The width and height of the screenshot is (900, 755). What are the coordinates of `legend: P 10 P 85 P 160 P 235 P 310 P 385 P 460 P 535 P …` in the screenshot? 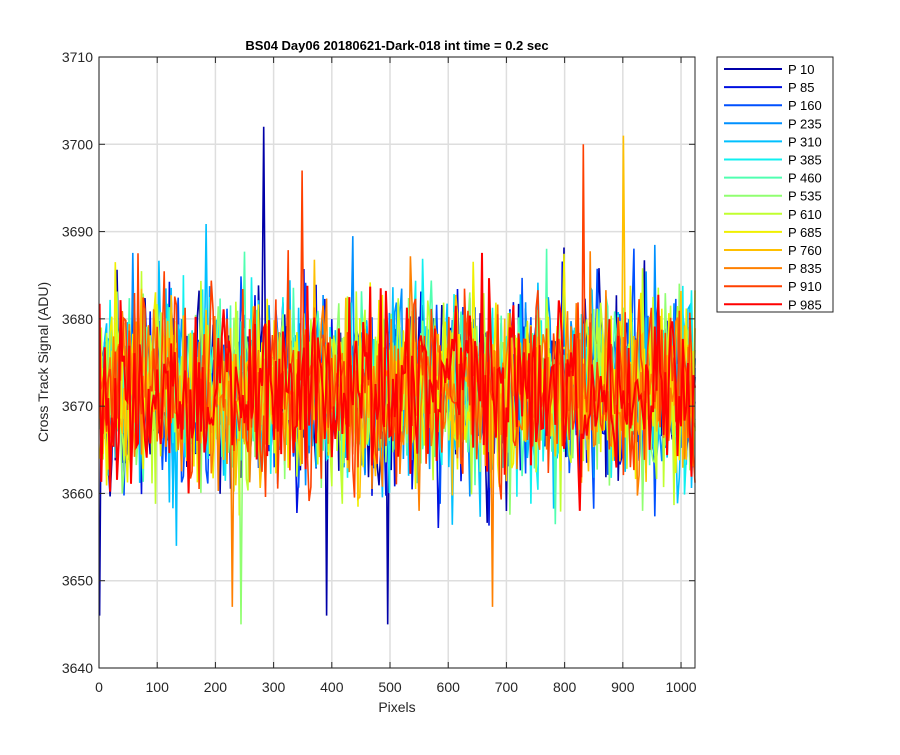 It's located at (775, 184).